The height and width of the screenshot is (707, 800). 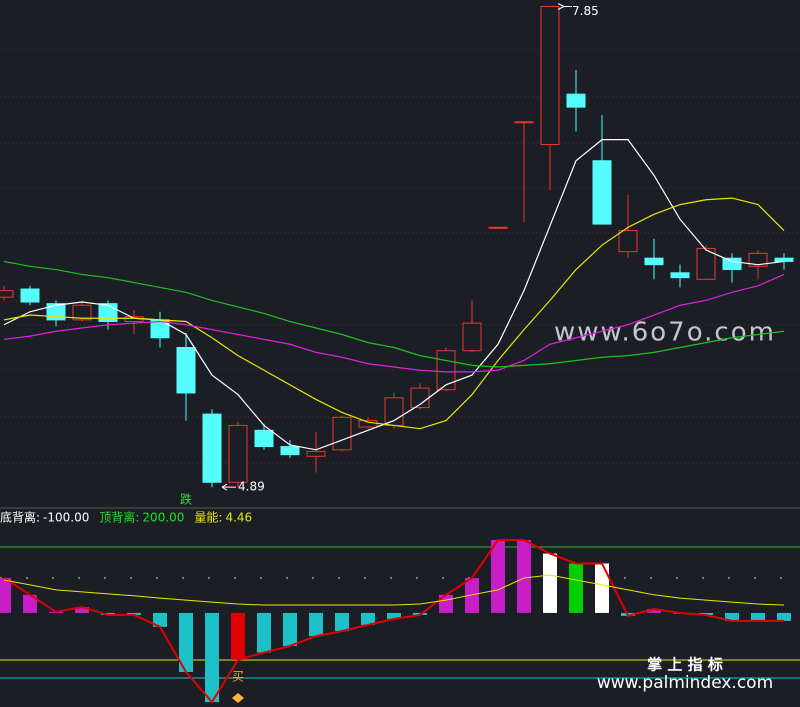 I want to click on annotation: 买, so click(x=238, y=677).